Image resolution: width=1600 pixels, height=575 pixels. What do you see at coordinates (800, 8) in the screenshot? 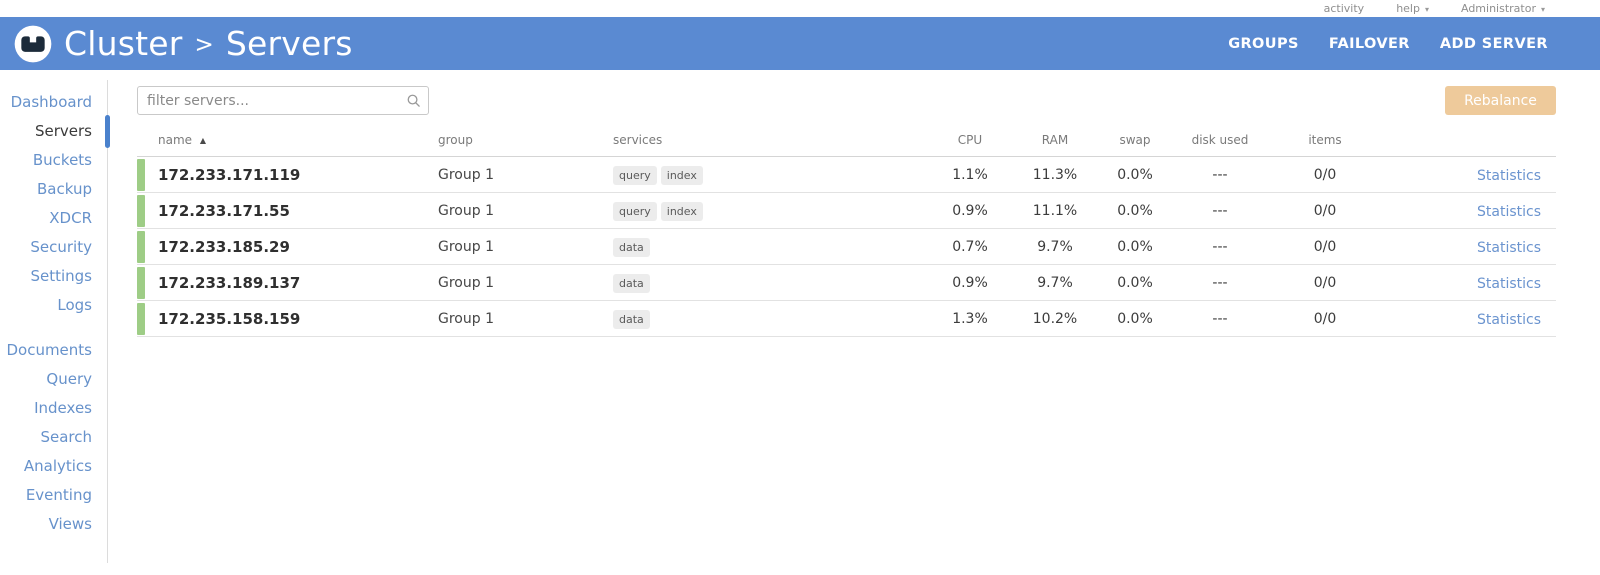
I see `top-utility-bar: activity help ▾ Administrator ▾` at bounding box center [800, 8].